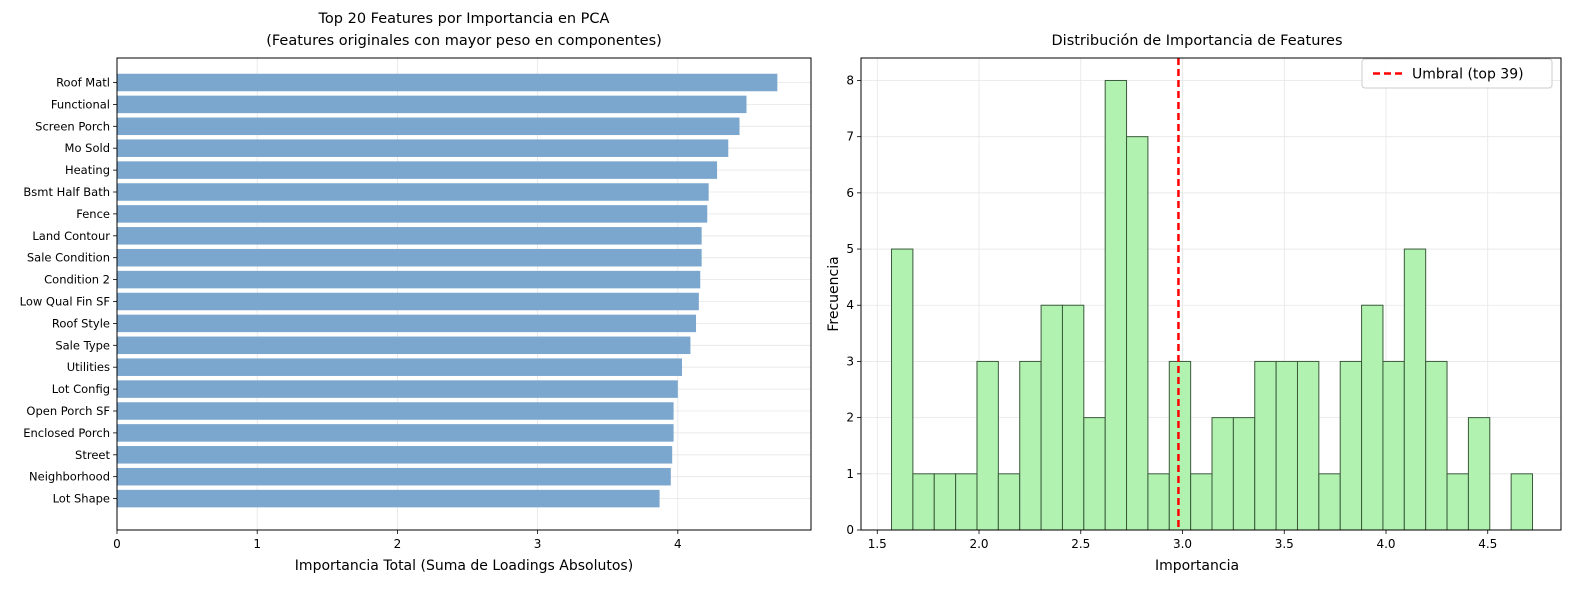 This screenshot has width=1589, height=590. I want to click on category-label: Lot Config, so click(81, 389).